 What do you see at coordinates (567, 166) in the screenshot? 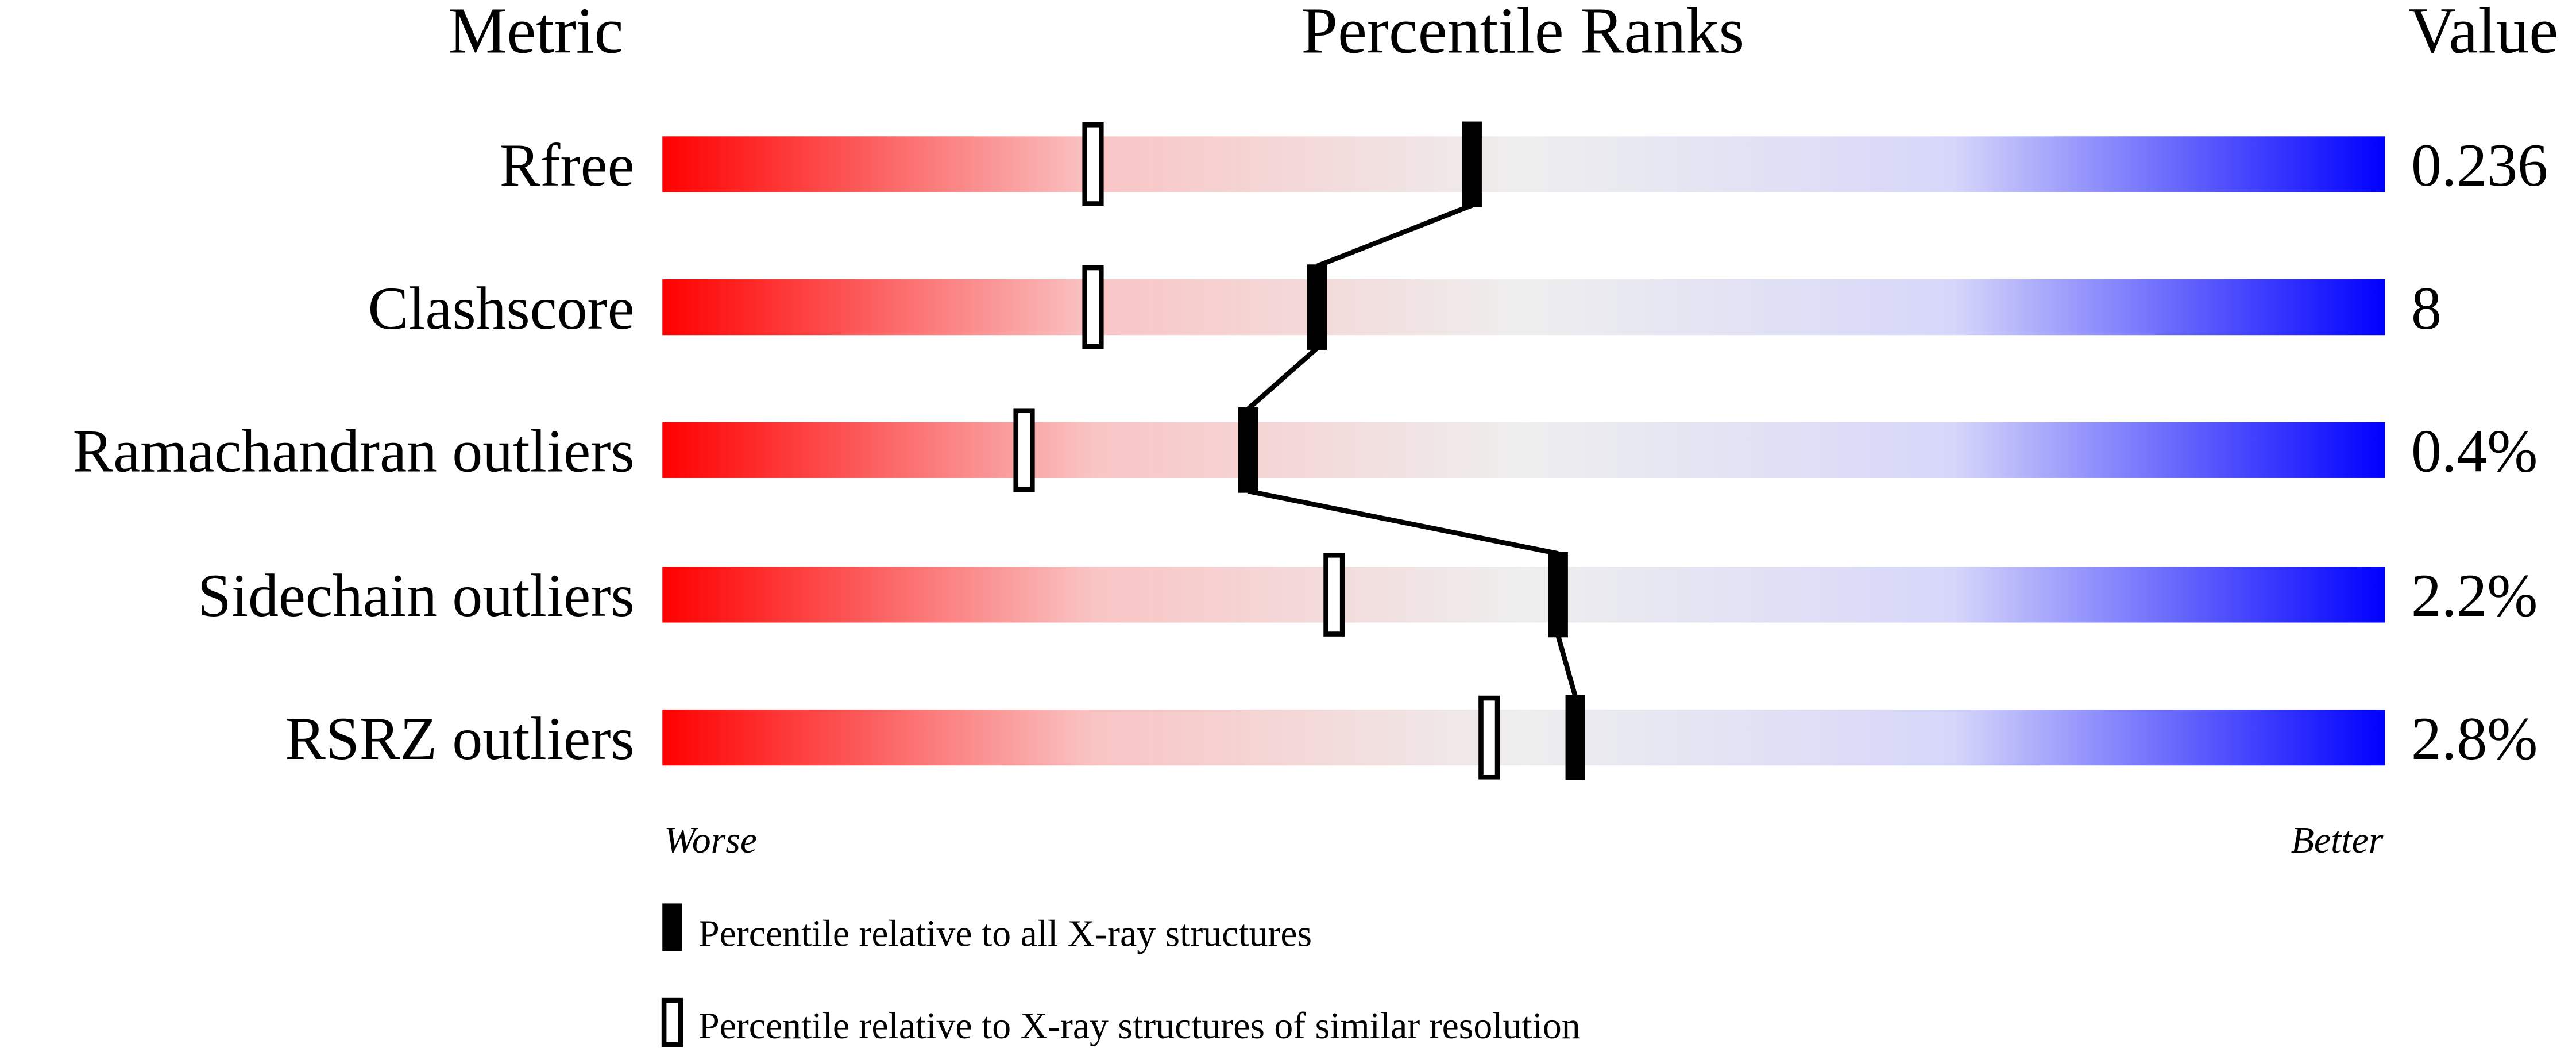
I see `metric-label: Rfree` at bounding box center [567, 166].